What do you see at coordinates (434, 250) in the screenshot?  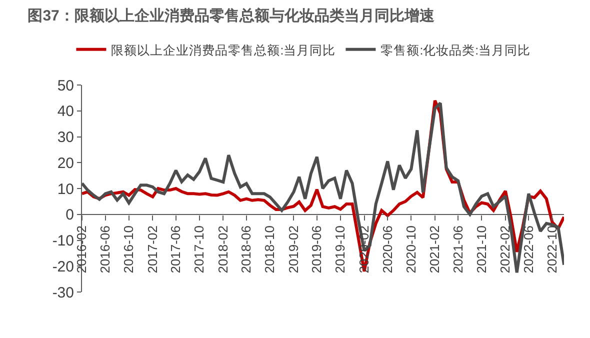 I see `x-tick-label: 2021-02` at bounding box center [434, 250].